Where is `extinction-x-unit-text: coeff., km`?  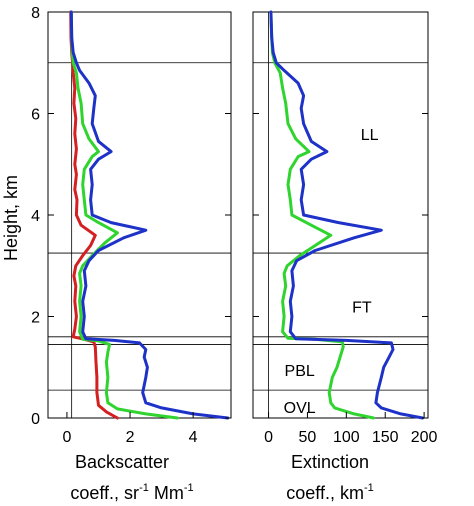
extinction-x-unit-text: coeff., km is located at coordinates (325, 493).